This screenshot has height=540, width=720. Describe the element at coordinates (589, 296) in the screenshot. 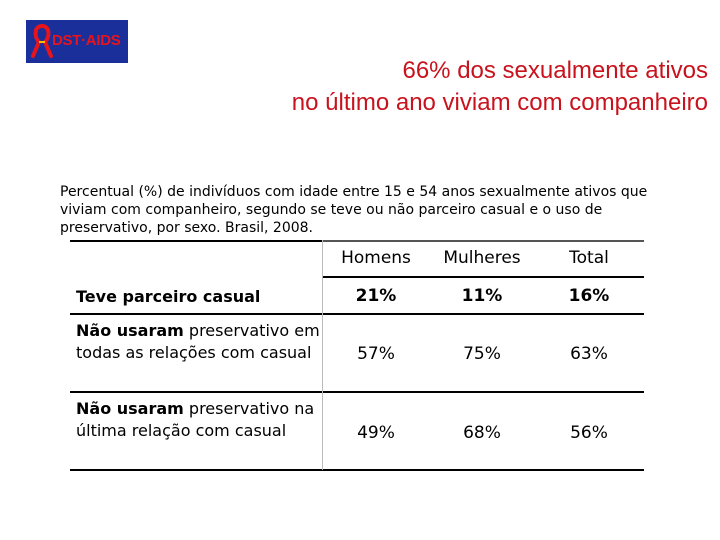

I see `row-1-total: 16%` at that location.